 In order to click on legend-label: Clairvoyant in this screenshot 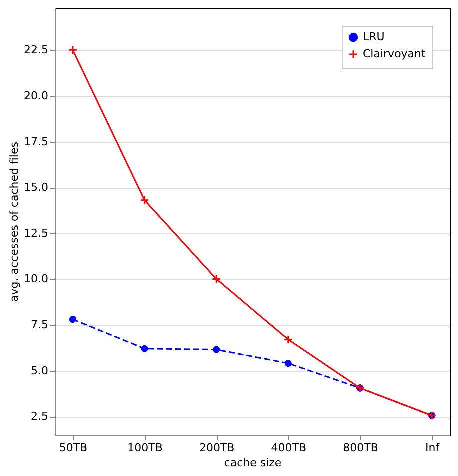, I will do `click(395, 54)`.